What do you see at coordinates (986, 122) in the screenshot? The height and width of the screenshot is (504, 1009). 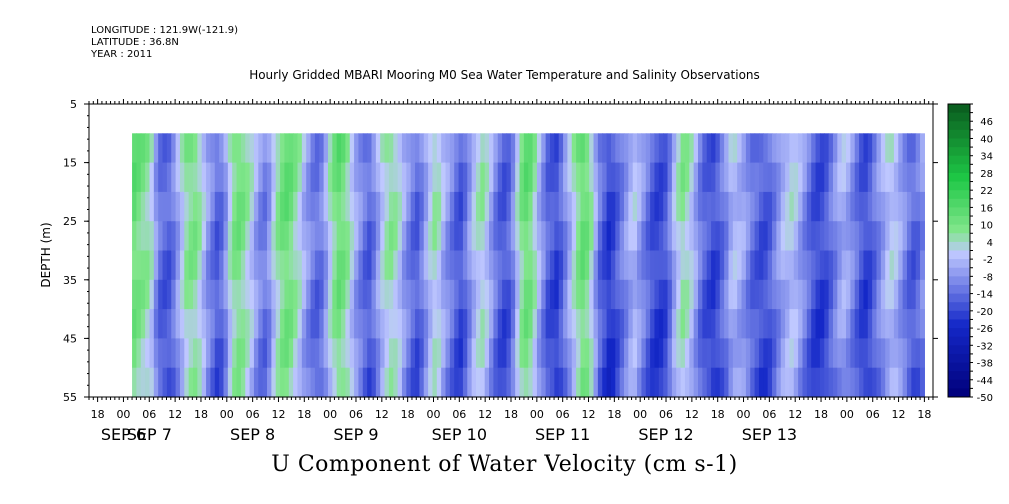 I see `colorbar-label: 46` at bounding box center [986, 122].